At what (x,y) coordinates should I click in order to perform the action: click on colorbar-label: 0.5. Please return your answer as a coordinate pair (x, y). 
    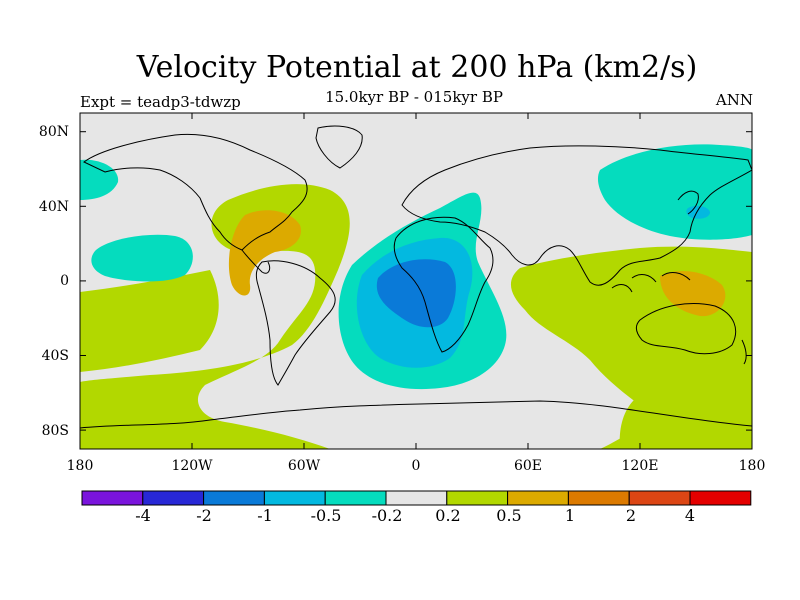
    Looking at the image, I should click on (509, 515).